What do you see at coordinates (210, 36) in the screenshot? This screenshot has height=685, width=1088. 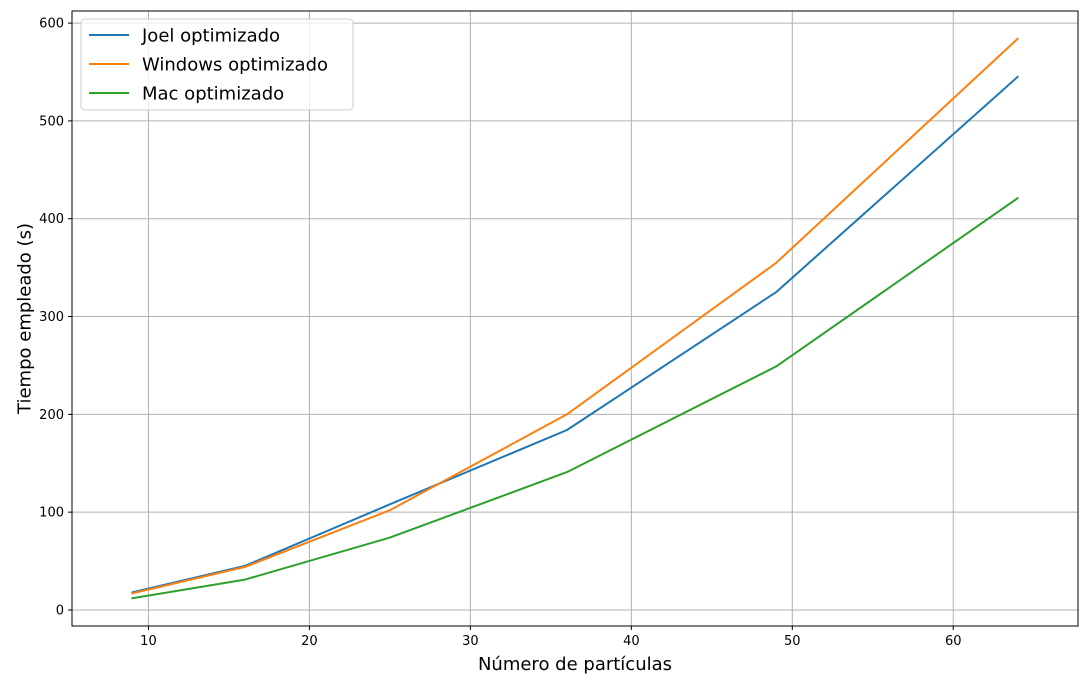 I see `legend-label: Joel optimizado` at bounding box center [210, 36].